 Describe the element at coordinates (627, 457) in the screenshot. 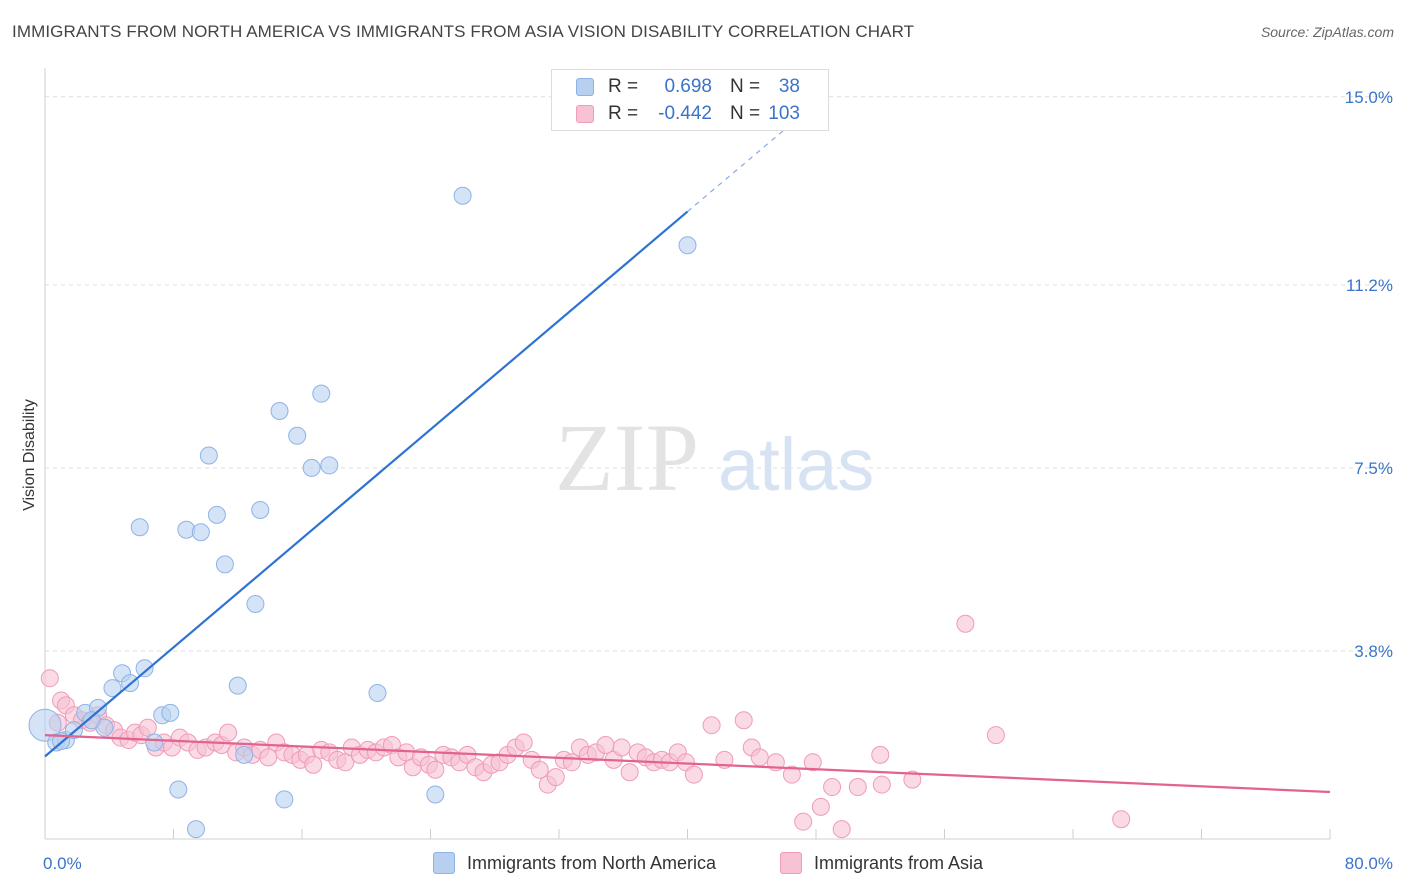

I see `watermark-zip: ZIP` at that location.